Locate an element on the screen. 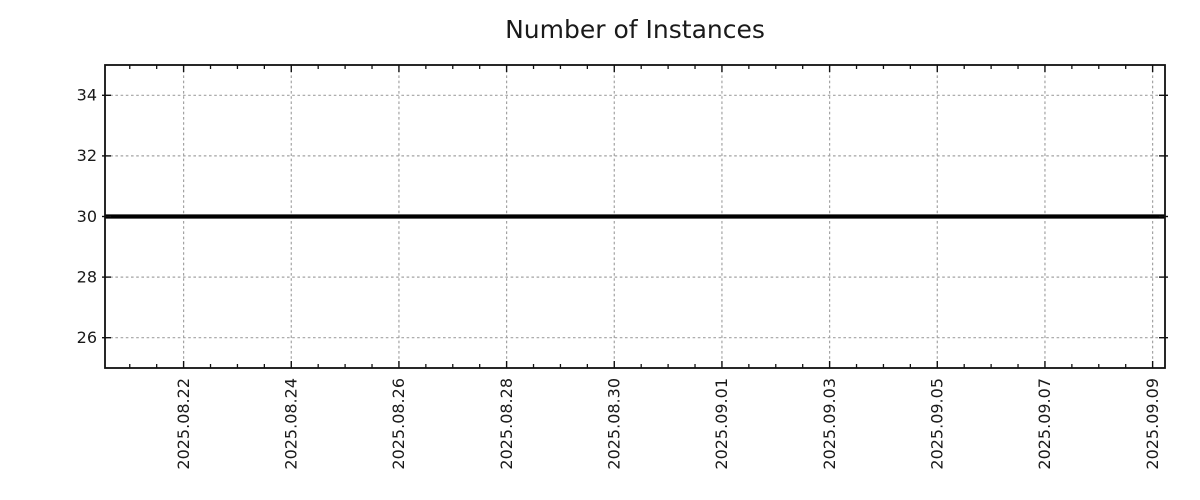 The height and width of the screenshot is (500, 1200). x-tick-label: 2025.09.05 is located at coordinates (937, 424).